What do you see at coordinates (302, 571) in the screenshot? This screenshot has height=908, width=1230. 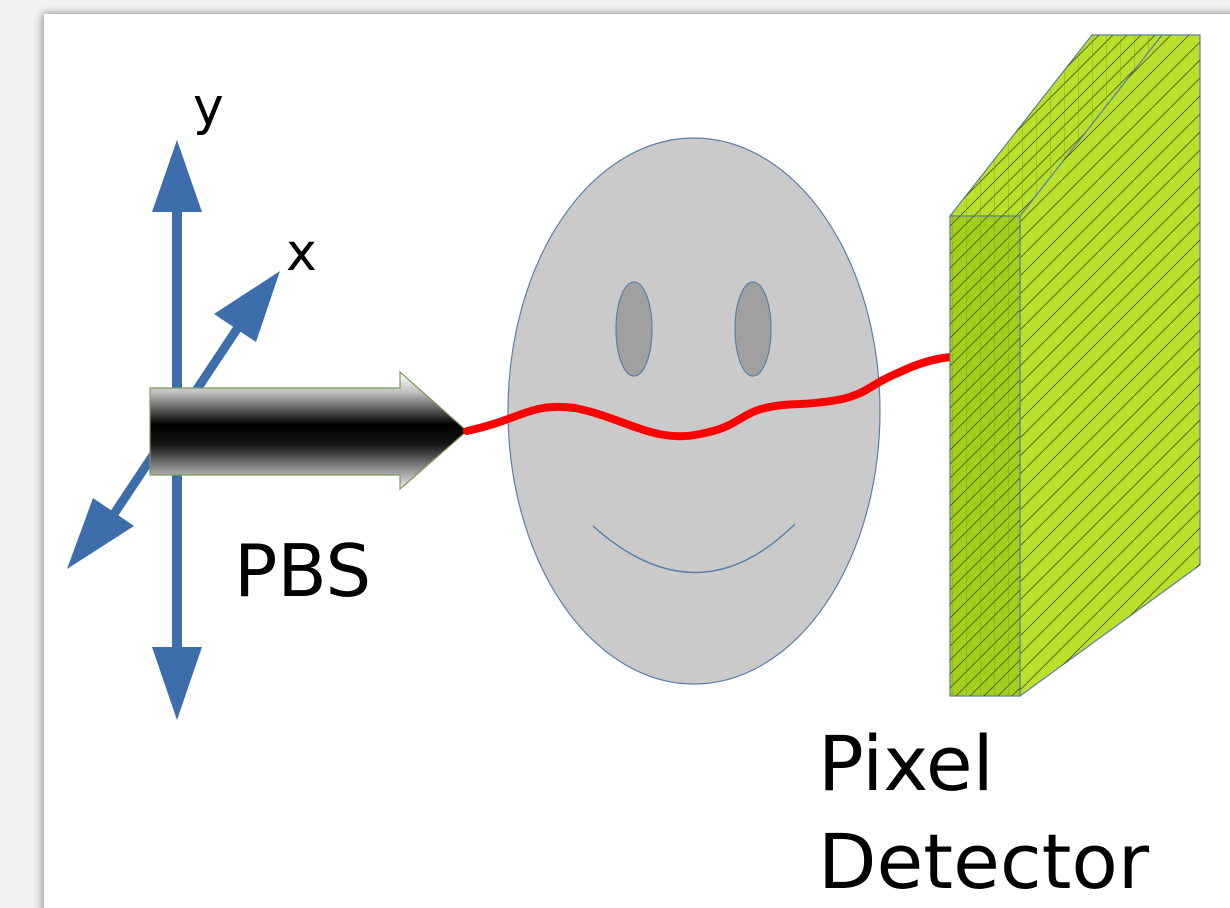 I see `pbs-label: PBS` at bounding box center [302, 571].